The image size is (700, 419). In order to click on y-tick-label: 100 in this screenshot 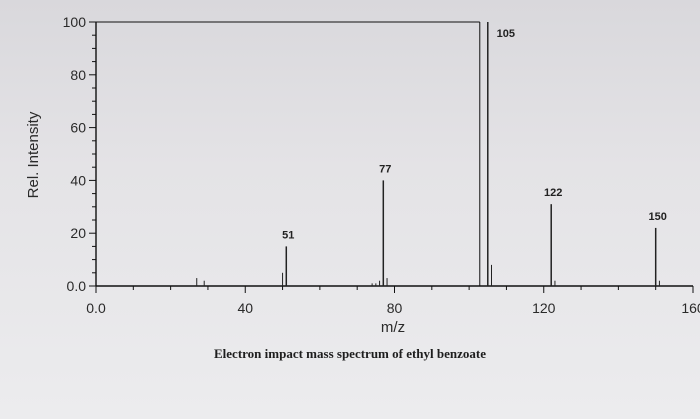, I will do `click(75, 22)`.